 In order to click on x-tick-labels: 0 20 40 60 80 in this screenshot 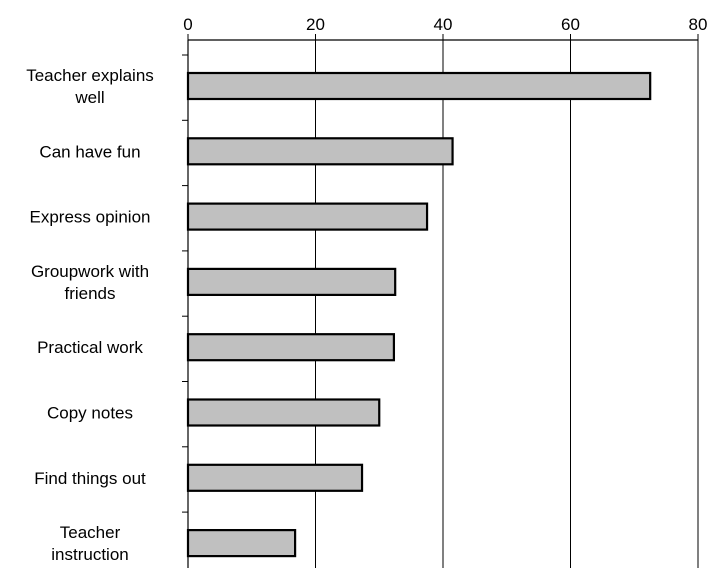, I will do `click(445, 24)`.